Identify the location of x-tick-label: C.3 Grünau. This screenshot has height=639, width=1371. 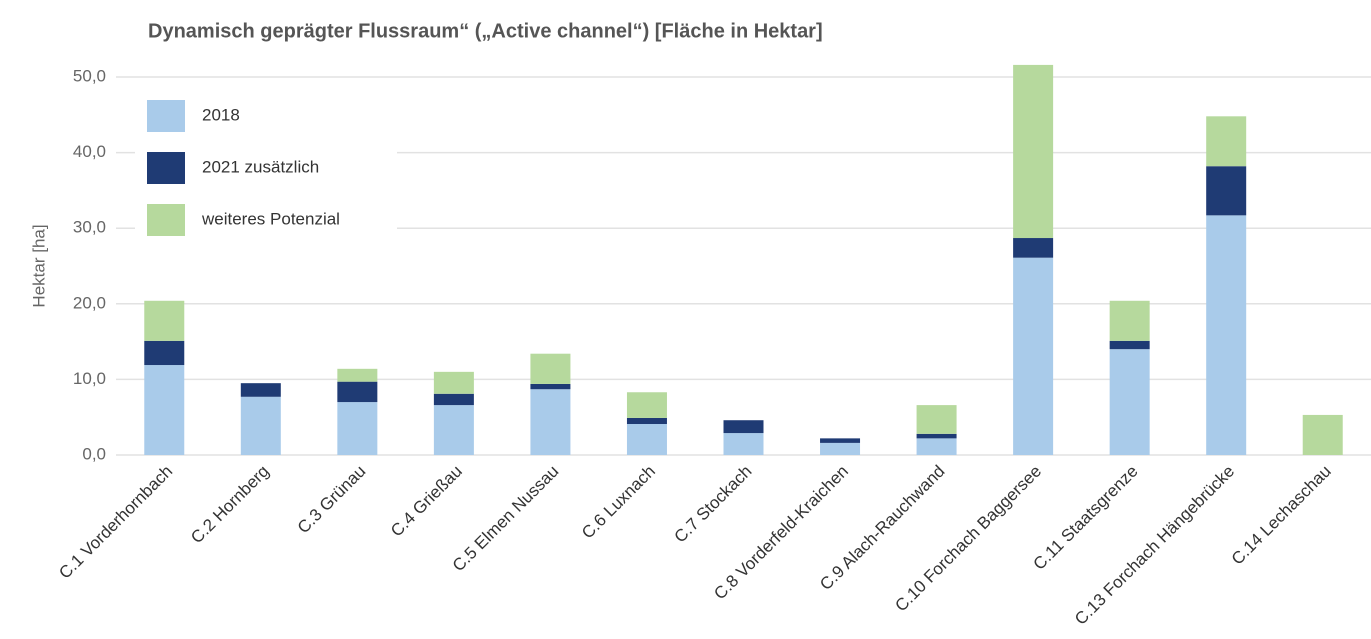
(332, 500).